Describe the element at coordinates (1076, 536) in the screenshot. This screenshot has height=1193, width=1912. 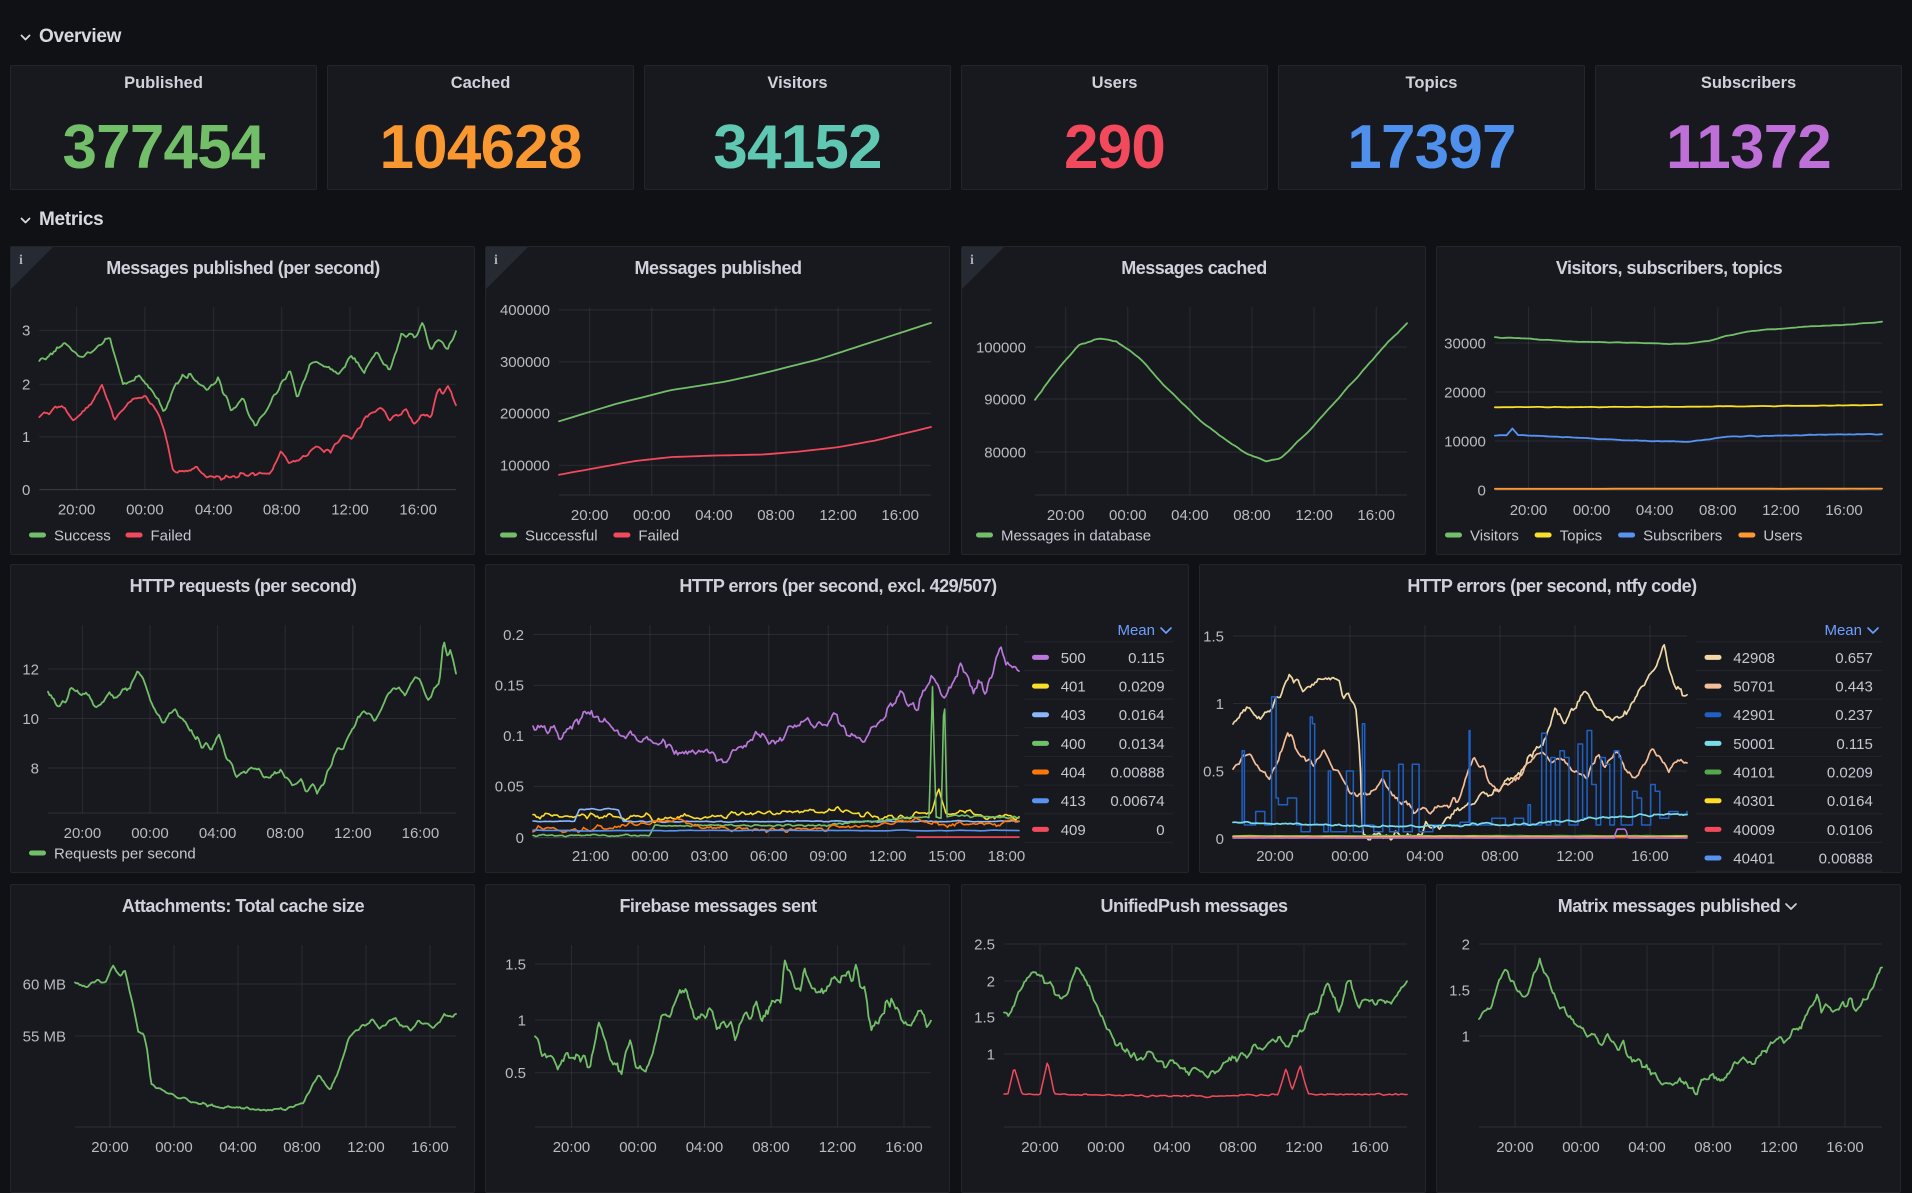
I see `svg-text: Messages in database` at that location.